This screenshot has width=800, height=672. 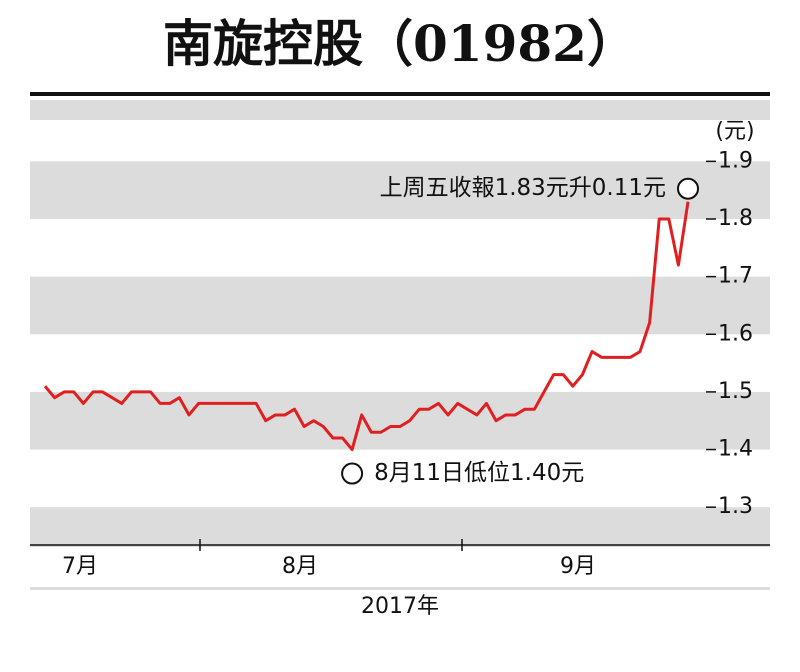 What do you see at coordinates (735, 449) in the screenshot?
I see `y-tick-label: 1.4` at bounding box center [735, 449].